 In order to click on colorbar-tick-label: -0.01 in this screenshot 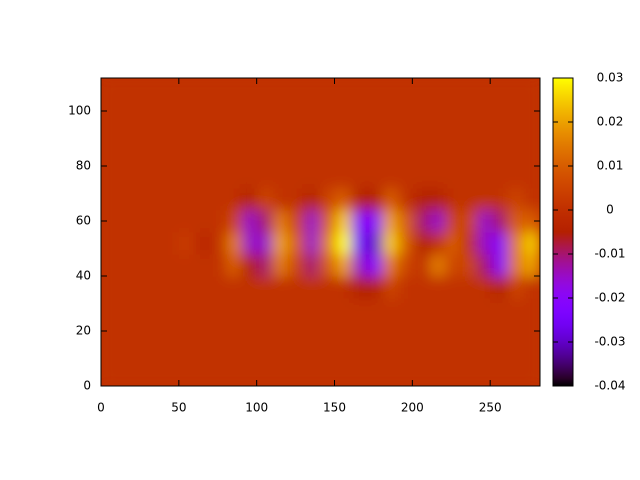, I will do `click(609, 254)`.